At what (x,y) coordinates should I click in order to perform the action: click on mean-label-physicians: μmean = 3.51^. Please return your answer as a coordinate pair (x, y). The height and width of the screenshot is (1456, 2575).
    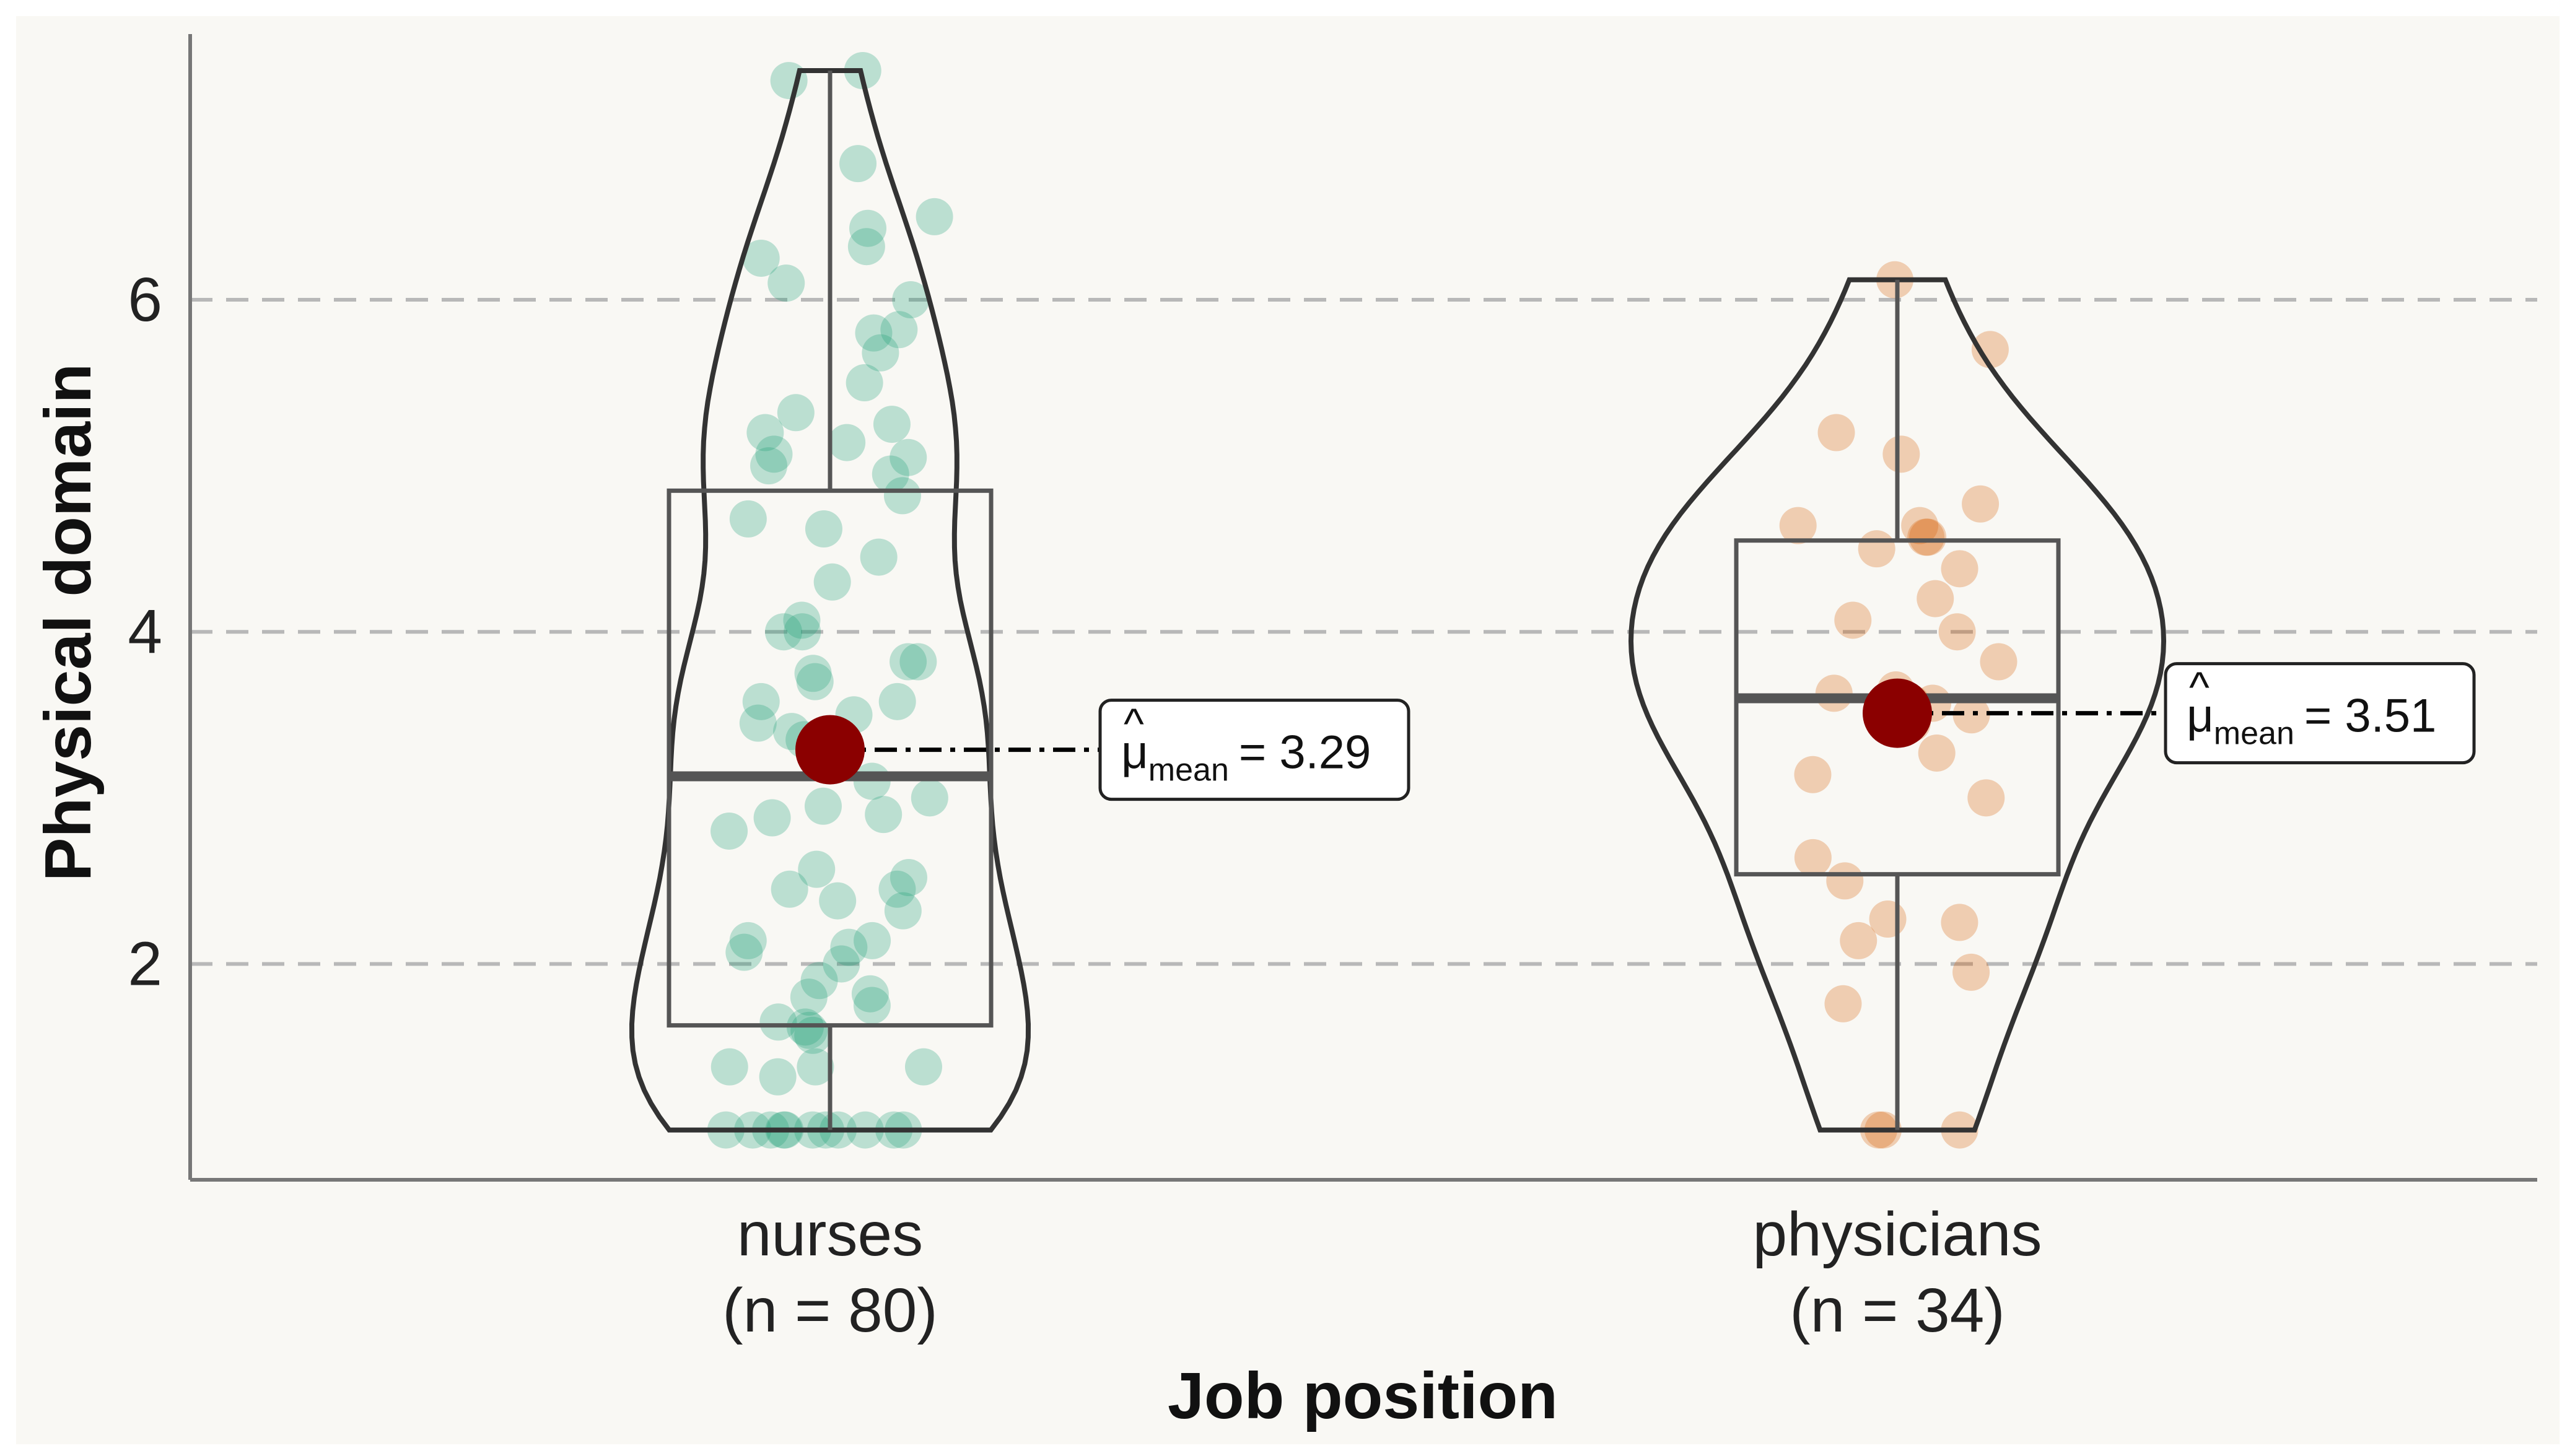
    Looking at the image, I should click on (2320, 714).